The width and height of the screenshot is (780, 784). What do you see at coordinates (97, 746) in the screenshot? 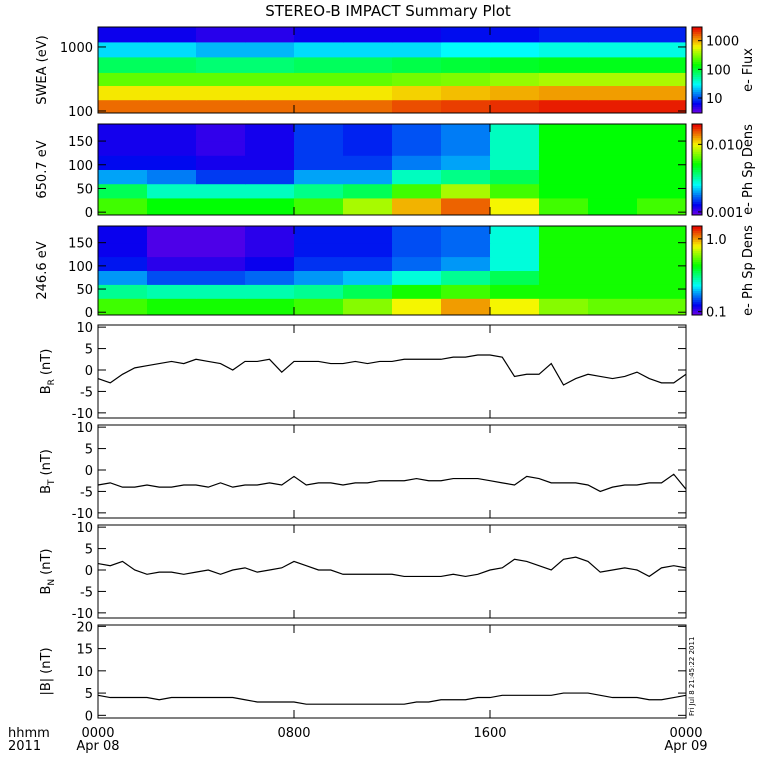
I see `x-date-label: Apr 08` at bounding box center [97, 746].